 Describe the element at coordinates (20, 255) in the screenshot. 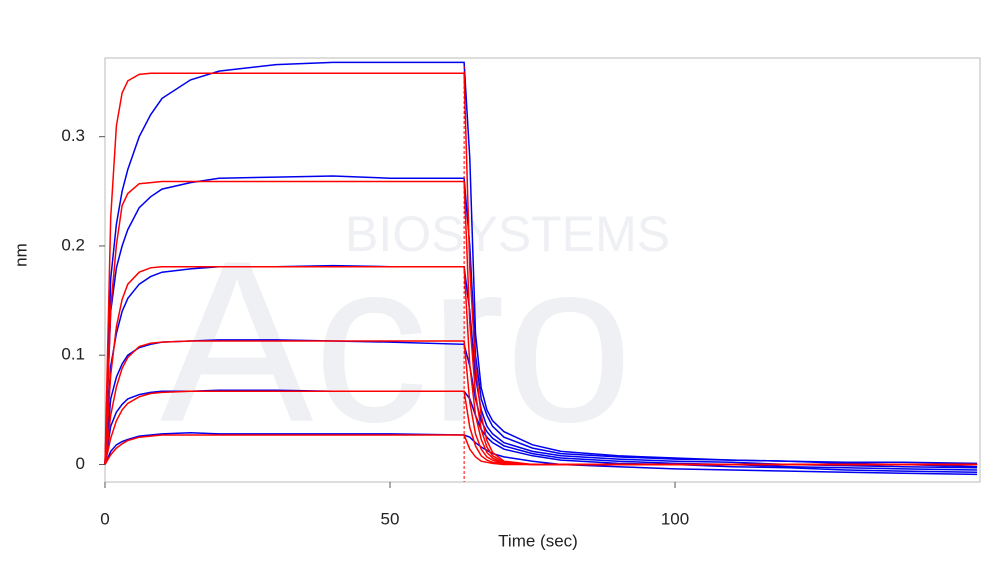

I see `y-axis-label: nm` at that location.